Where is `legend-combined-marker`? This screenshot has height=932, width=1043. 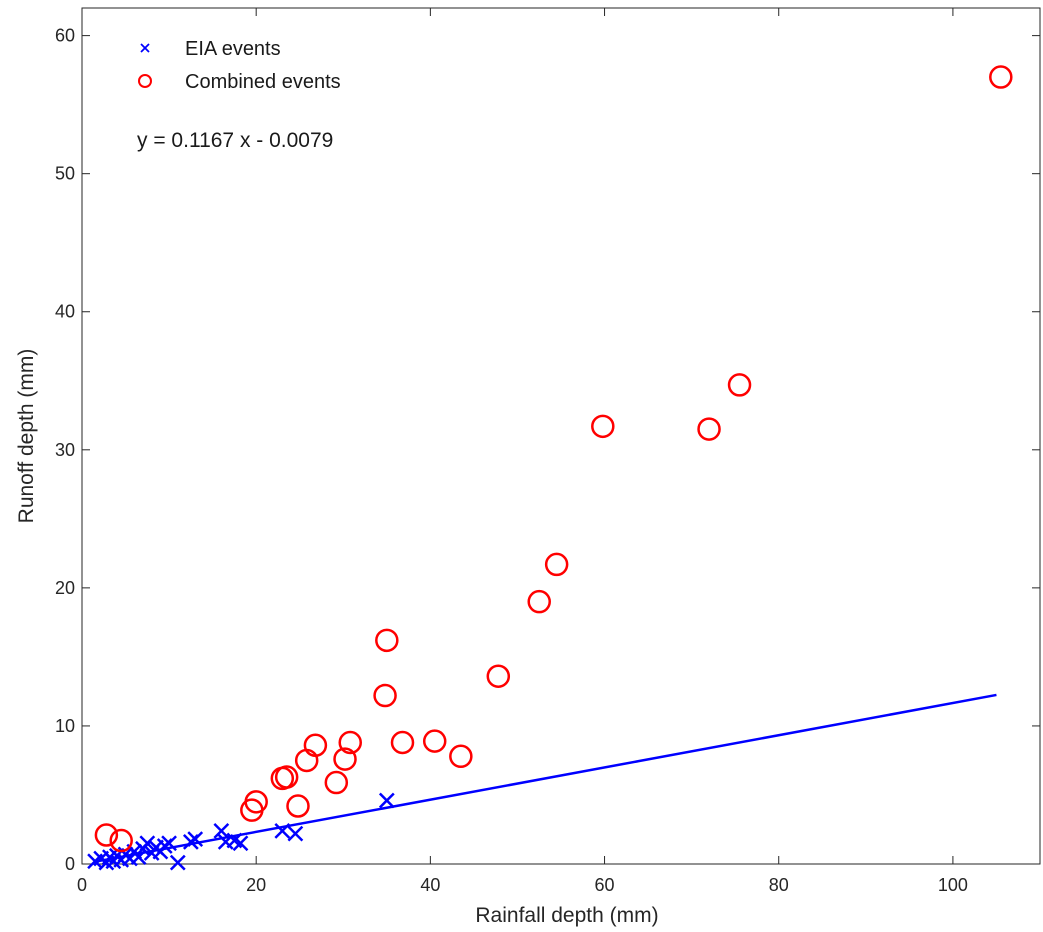
legend-combined-marker is located at coordinates (145, 81).